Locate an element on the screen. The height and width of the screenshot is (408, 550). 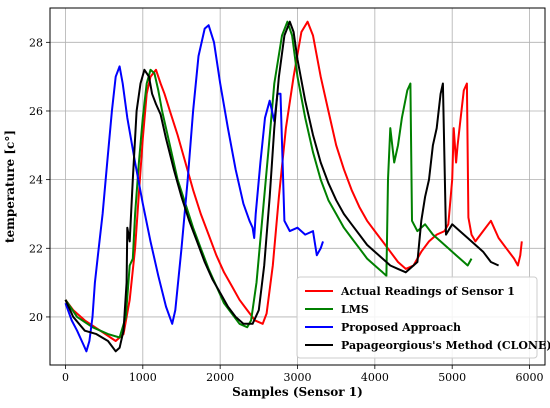
legend-label-4: Papageorgious's Method (CLONE) is located at coordinates (445, 345).